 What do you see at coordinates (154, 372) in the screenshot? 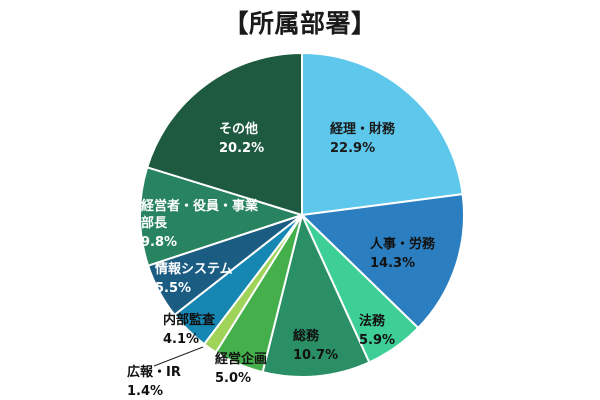
I see `slice-category-label: 広報・IR` at bounding box center [154, 372].